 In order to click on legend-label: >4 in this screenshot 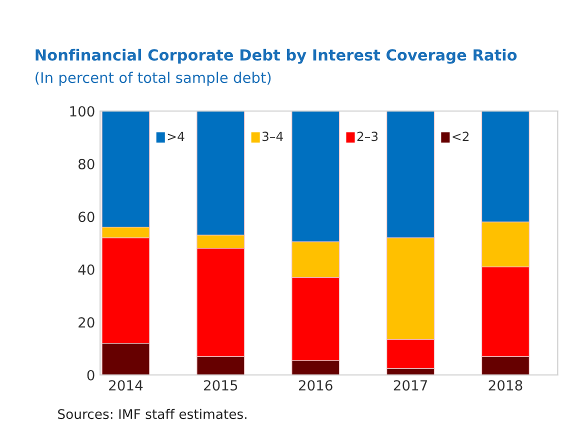, I will do `click(176, 136)`.